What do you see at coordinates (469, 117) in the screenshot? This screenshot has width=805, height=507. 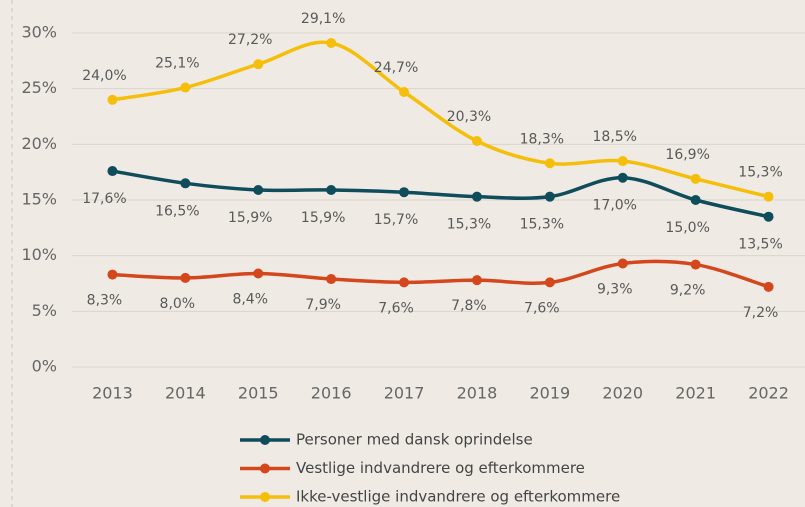 I see `data-label: 20,3%` at bounding box center [469, 117].